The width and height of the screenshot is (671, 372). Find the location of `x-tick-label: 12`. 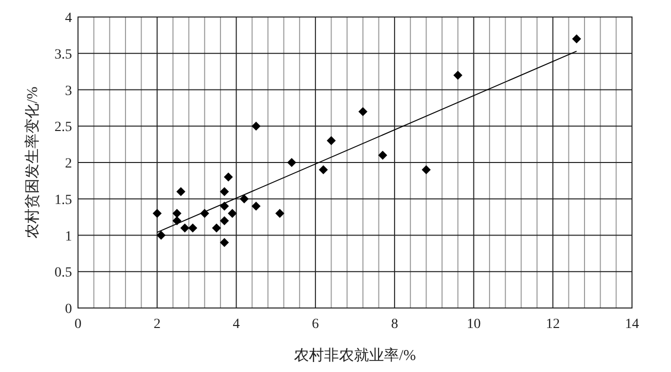

x-tick-label: 12 is located at coordinates (553, 324).